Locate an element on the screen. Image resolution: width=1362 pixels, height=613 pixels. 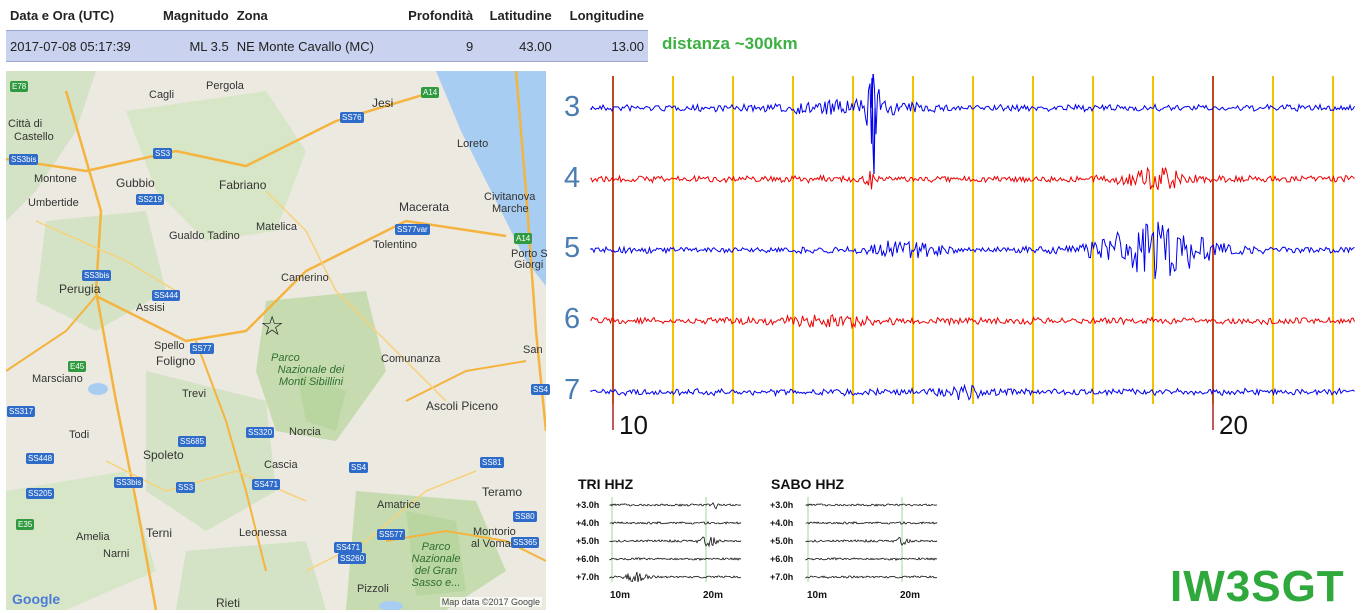
town-label: Rieti is located at coordinates (228, 603).